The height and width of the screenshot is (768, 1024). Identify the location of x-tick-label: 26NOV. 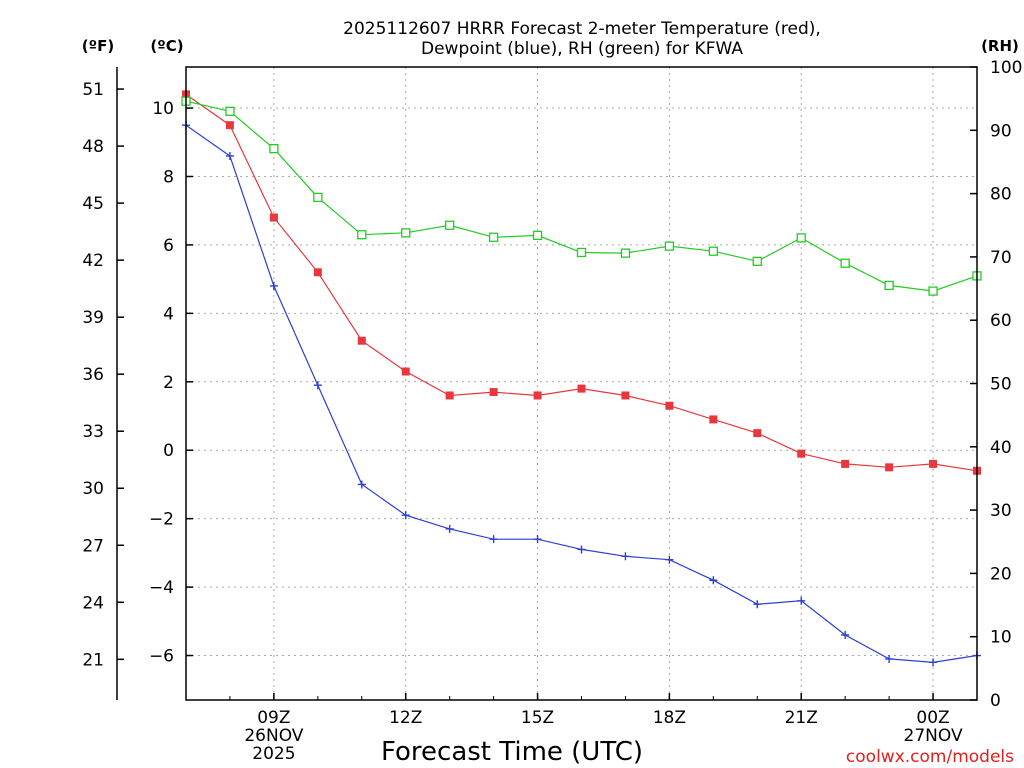
(273, 736).